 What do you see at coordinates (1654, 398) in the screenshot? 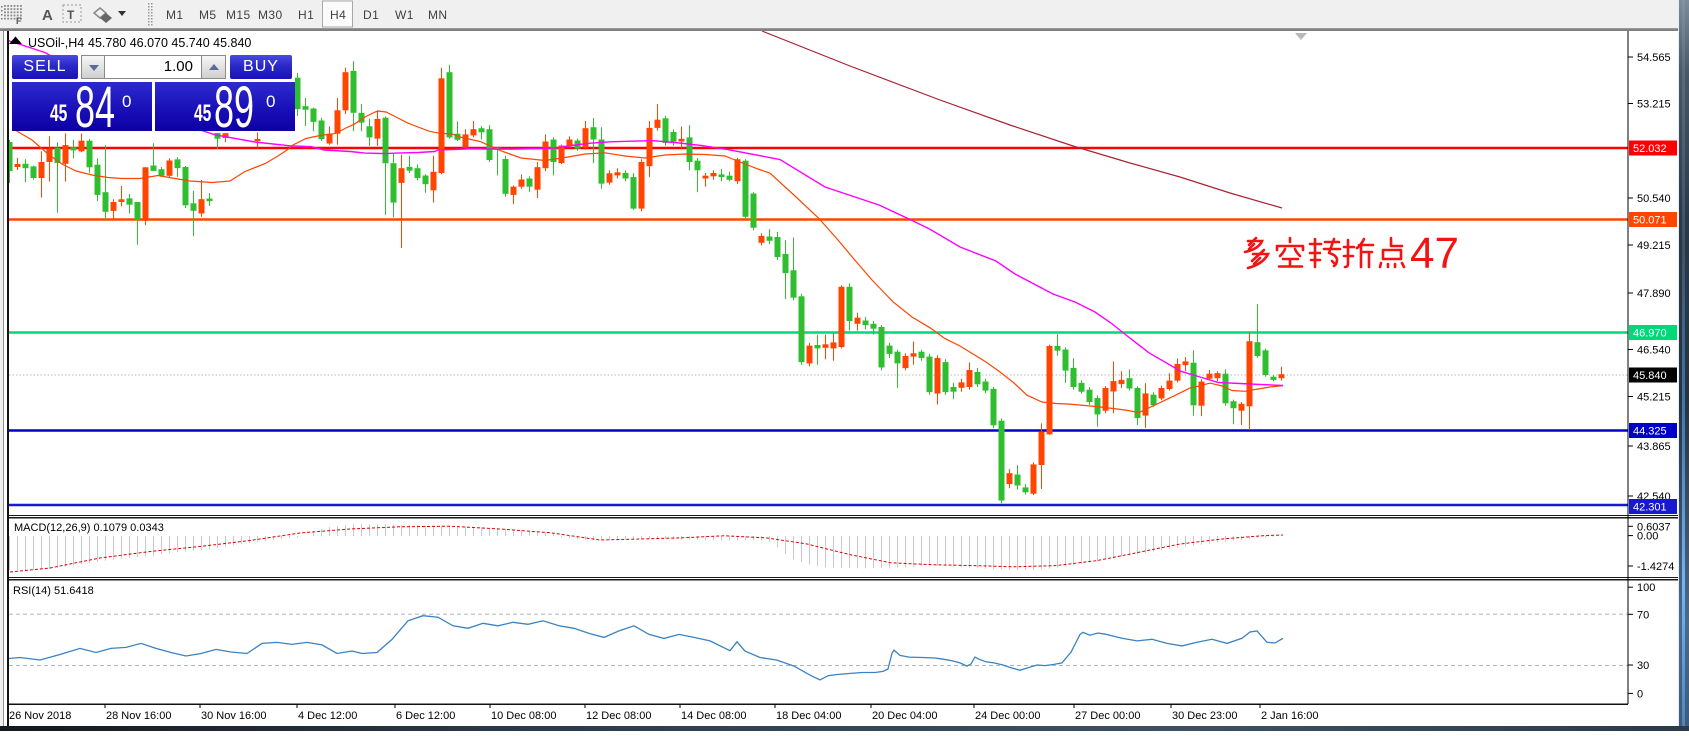
I see `svg-text: 45.215` at bounding box center [1654, 398].